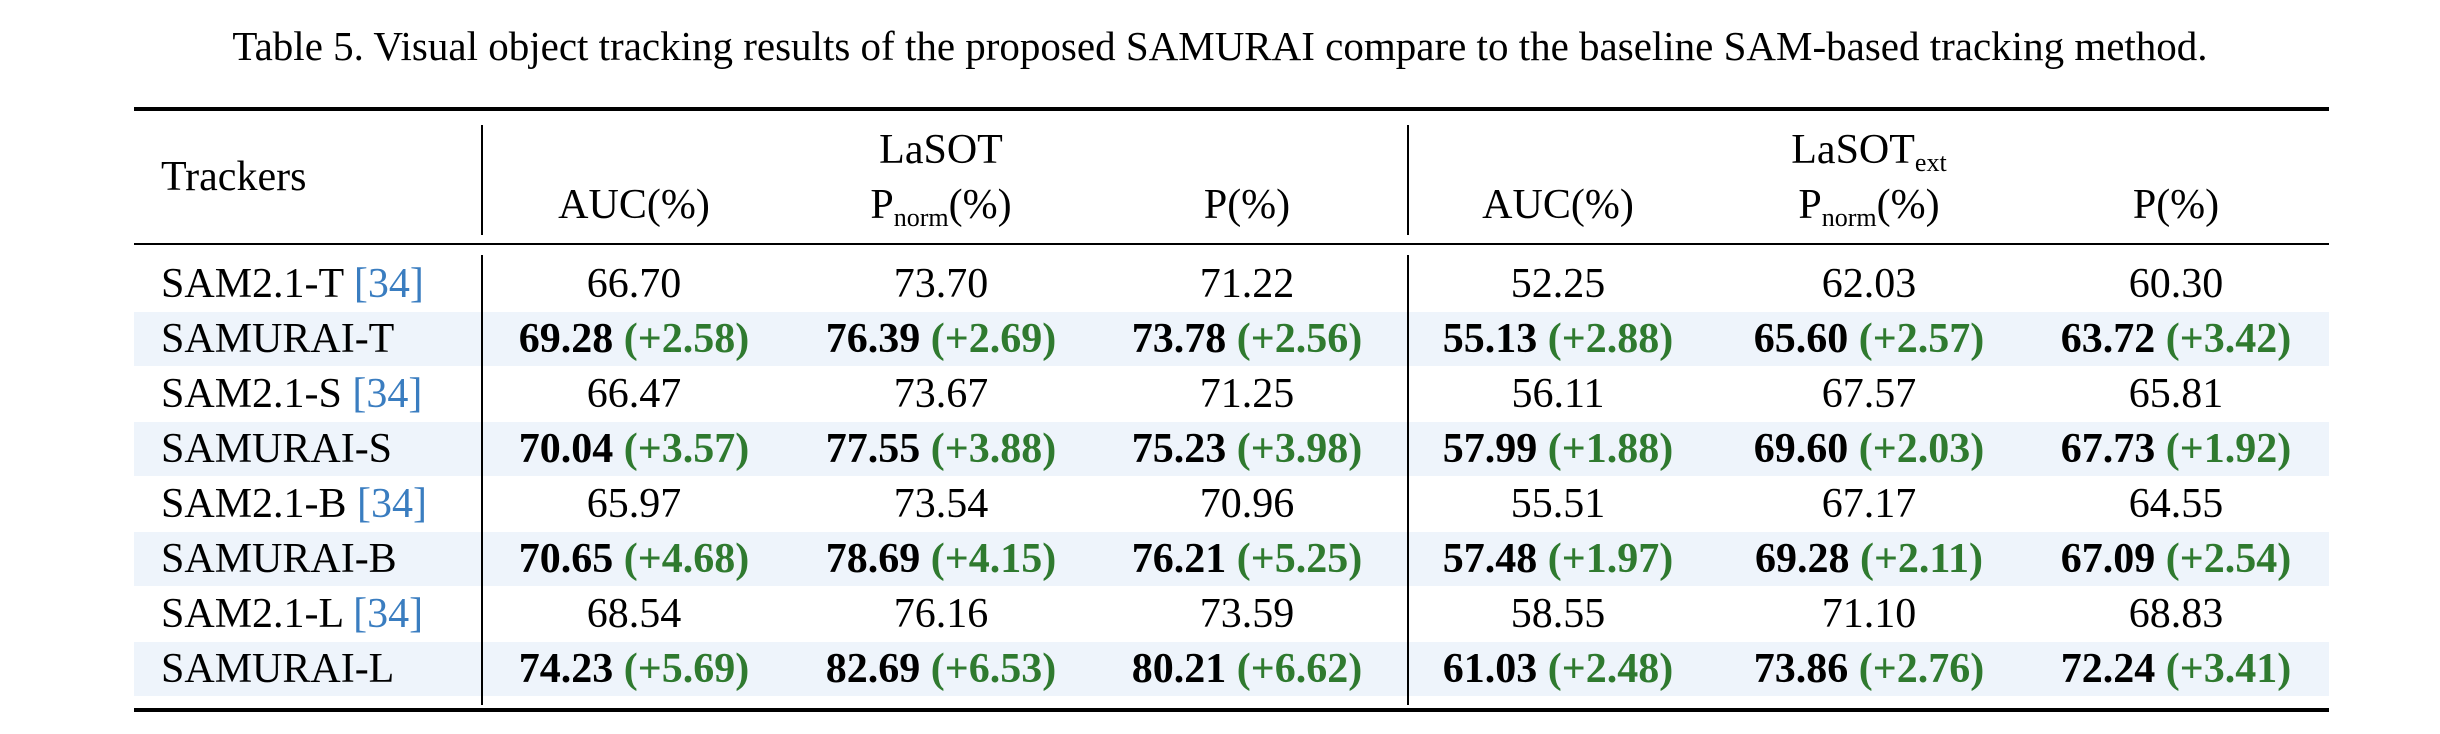  I want to click on group-sub: ext, so click(1930, 162).